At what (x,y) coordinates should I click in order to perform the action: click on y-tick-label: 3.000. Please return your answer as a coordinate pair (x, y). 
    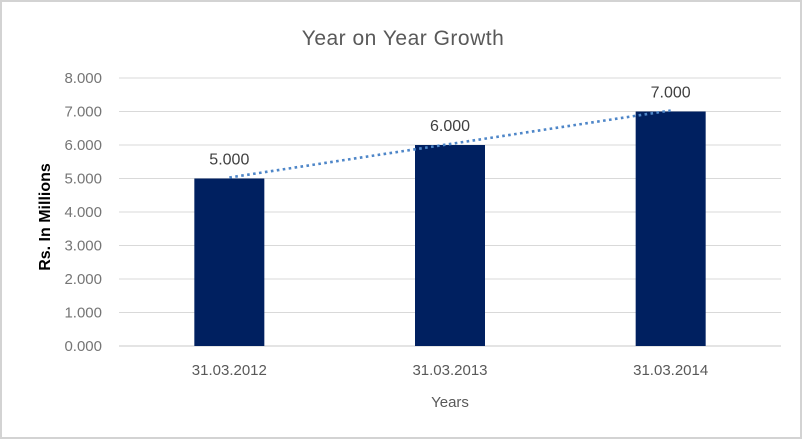
    Looking at the image, I should click on (83, 246).